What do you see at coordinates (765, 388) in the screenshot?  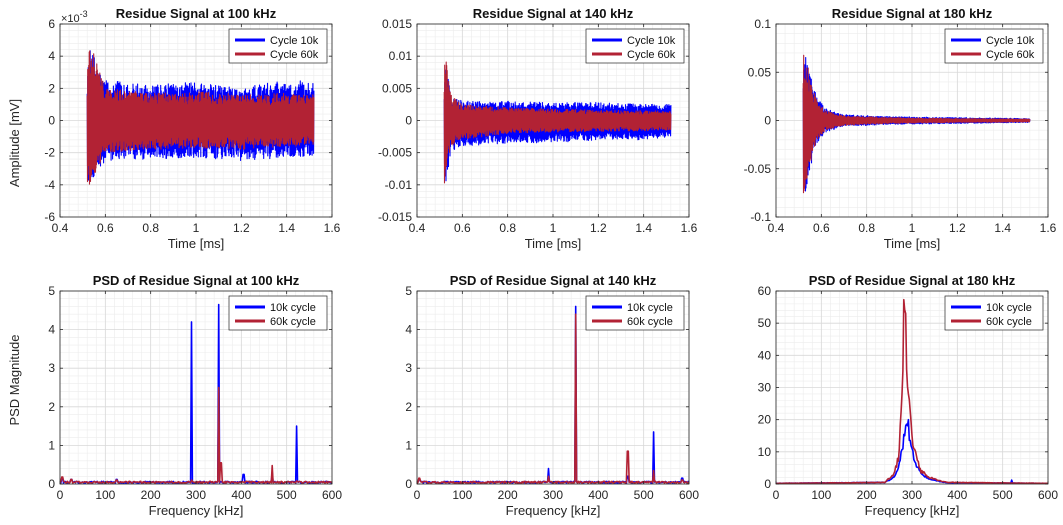 I see `y-tick-label: 30` at bounding box center [765, 388].